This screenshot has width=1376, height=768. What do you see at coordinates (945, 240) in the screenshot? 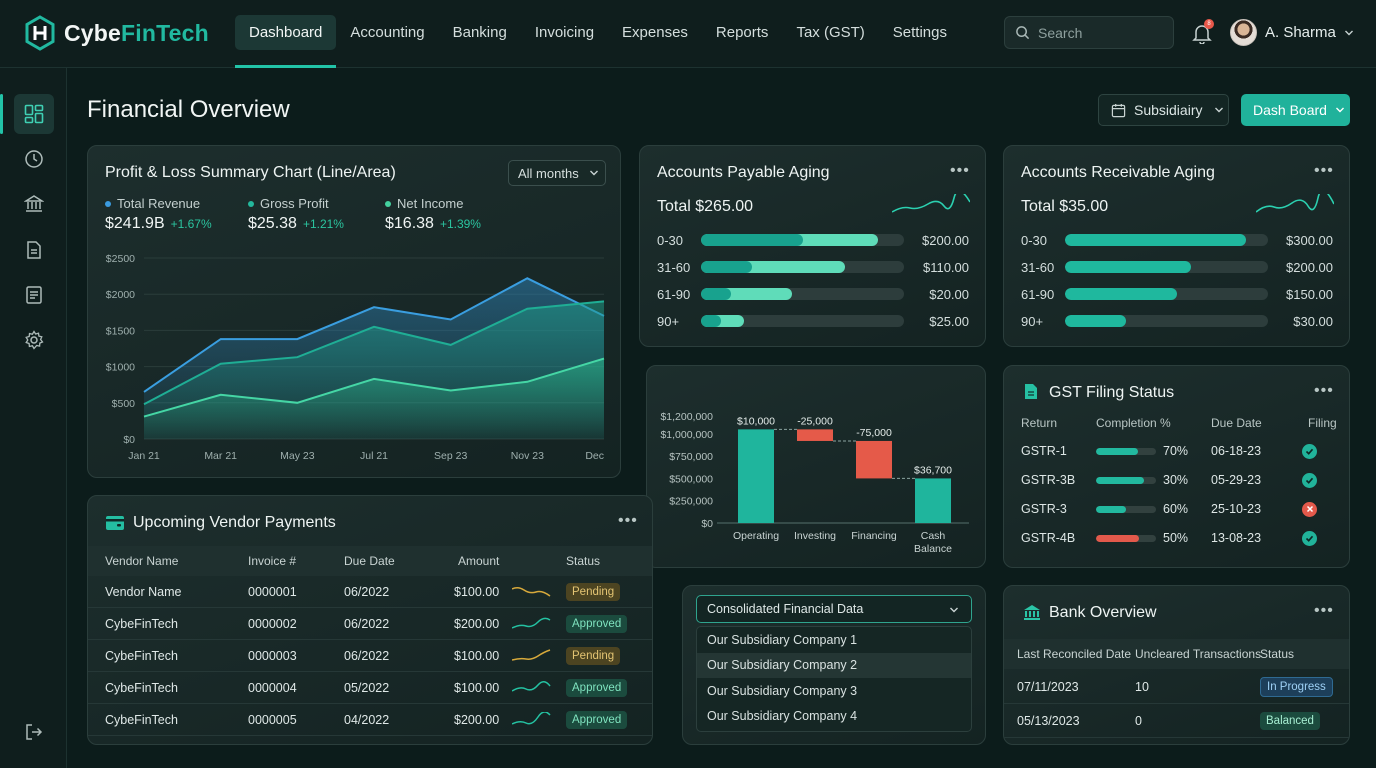
I see `aging-amount: $200.00` at bounding box center [945, 240].